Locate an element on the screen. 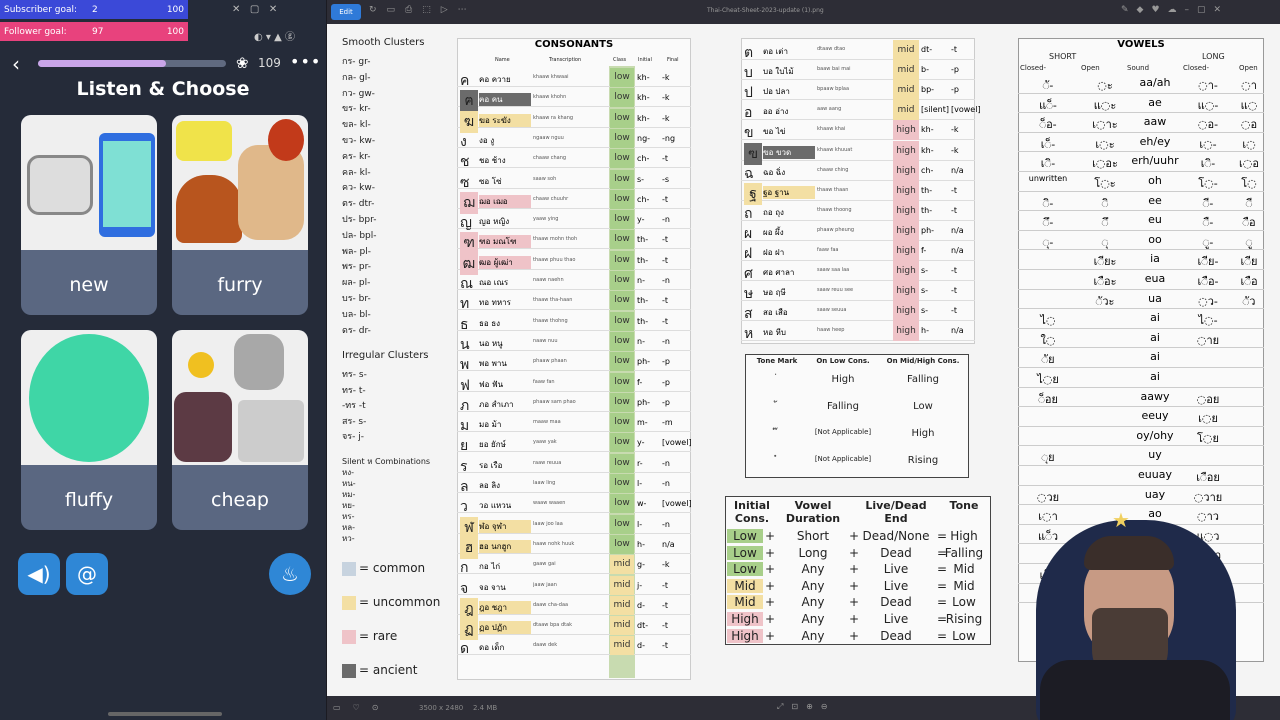 Image resolution: width=1280 pixels, height=720 pixels. consonant-name: ปอ ปลา is located at coordinates (776, 92).